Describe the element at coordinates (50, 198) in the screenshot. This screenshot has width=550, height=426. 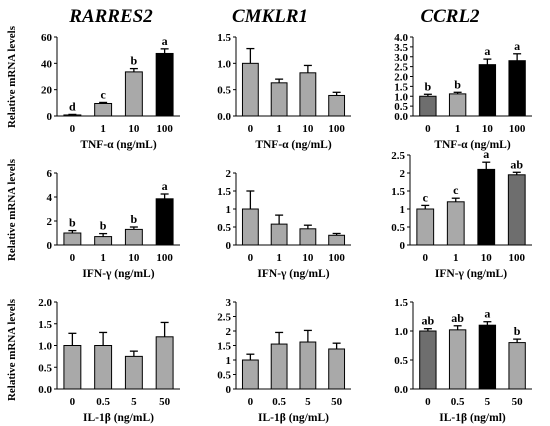
I see `y-tick-label: 4` at that location.